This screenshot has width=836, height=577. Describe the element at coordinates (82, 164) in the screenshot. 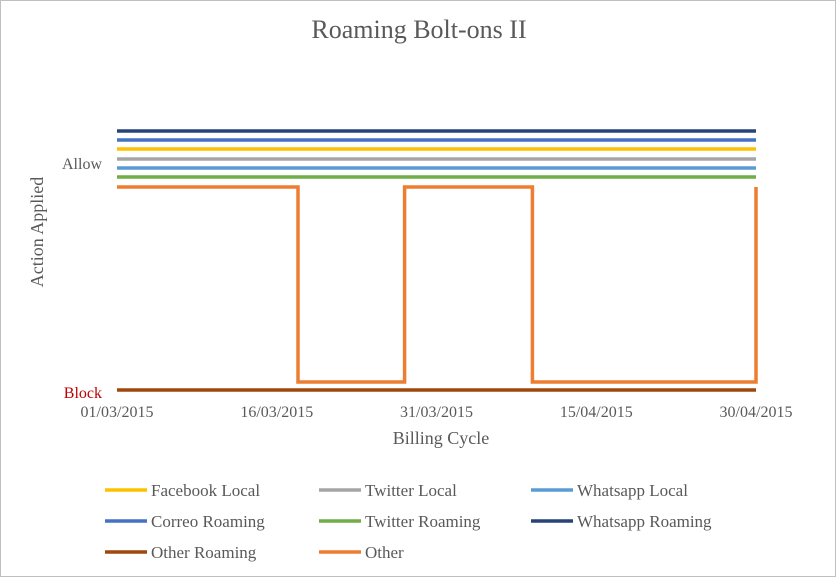

I see `y-tick-label-allow: Allow` at that location.